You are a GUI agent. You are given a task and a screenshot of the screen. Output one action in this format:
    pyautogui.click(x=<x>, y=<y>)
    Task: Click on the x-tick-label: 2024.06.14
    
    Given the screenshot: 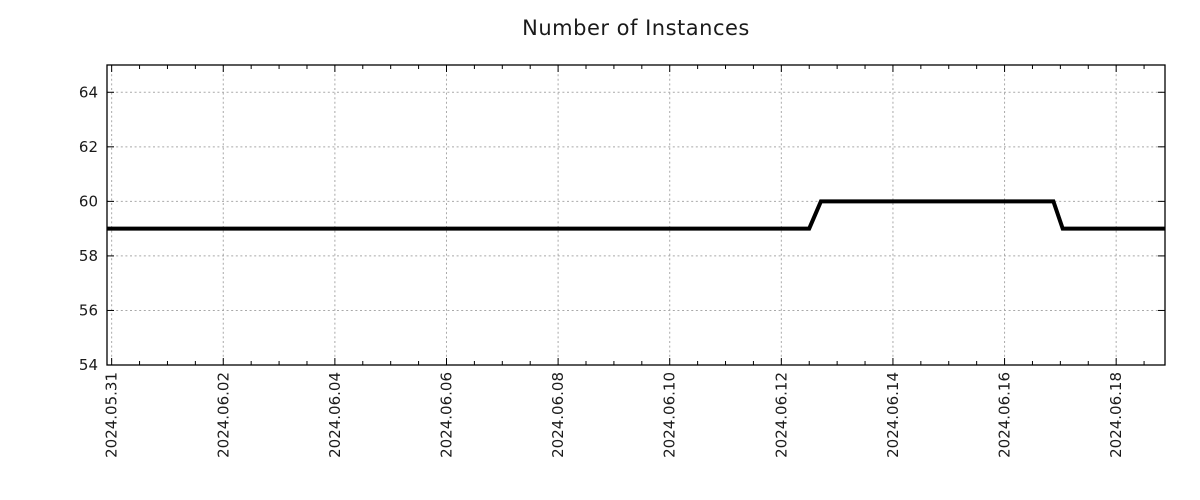 What is the action you would take?
    pyautogui.click(x=893, y=415)
    